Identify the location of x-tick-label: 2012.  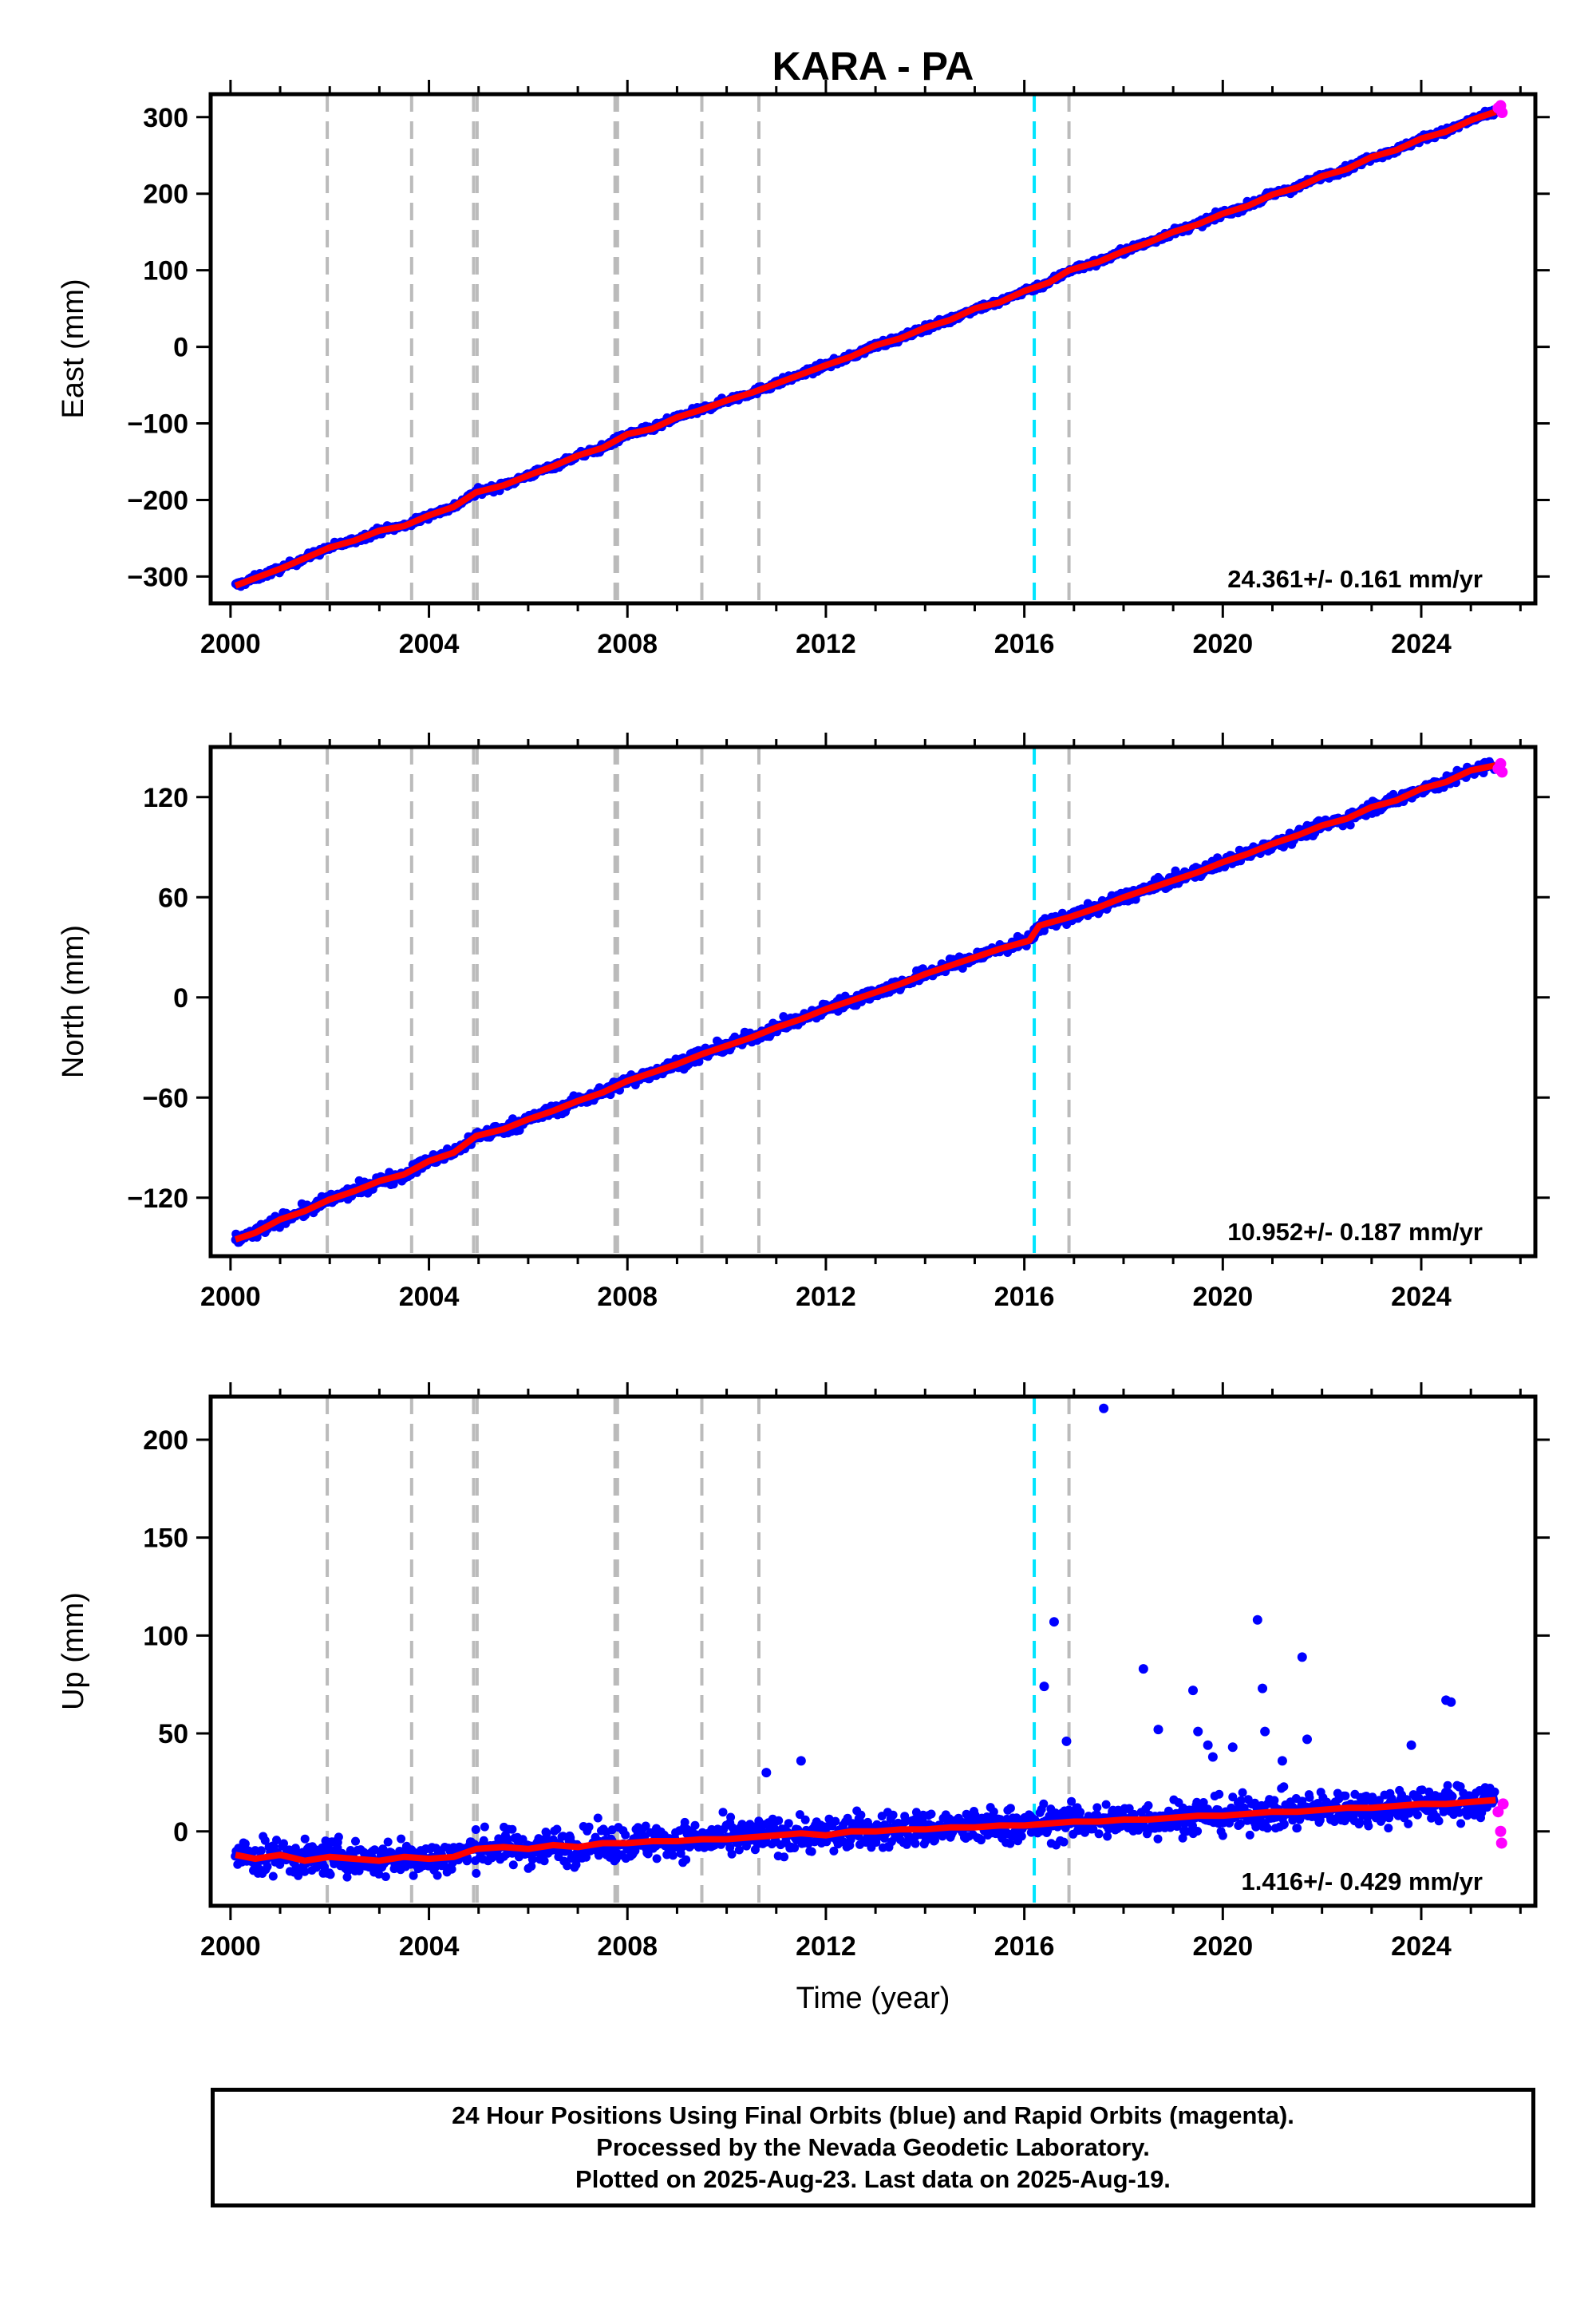
(826, 644).